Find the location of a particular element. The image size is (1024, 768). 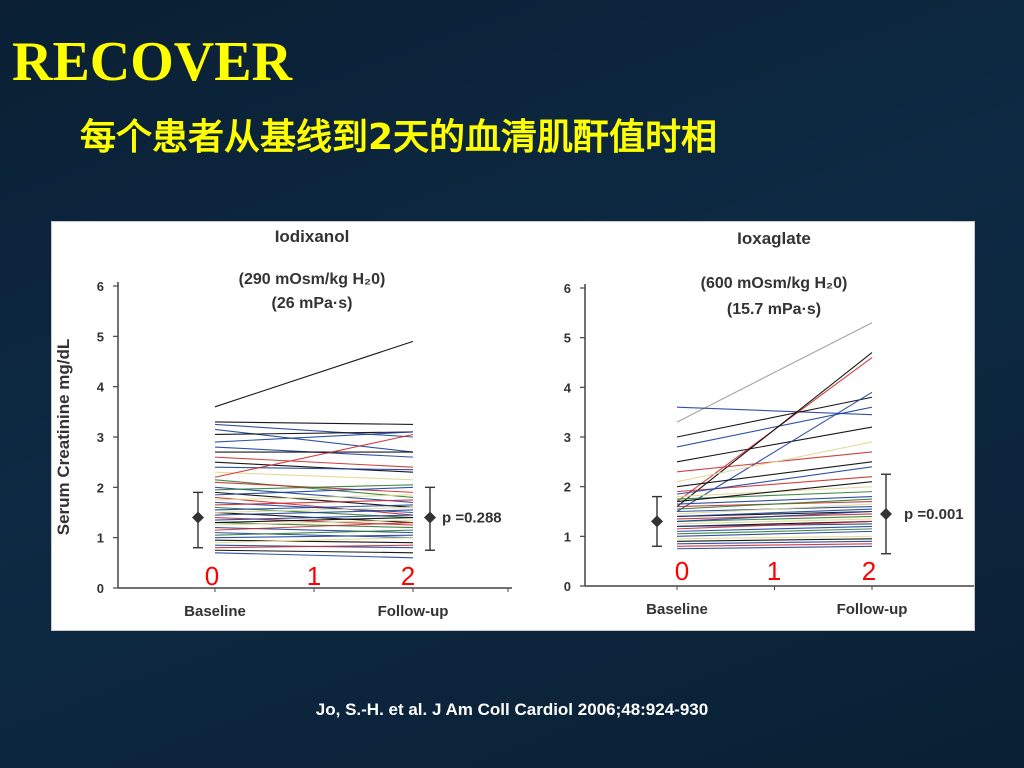

chart-subtitle-line: (15.7 mPa·s) is located at coordinates (774, 309).